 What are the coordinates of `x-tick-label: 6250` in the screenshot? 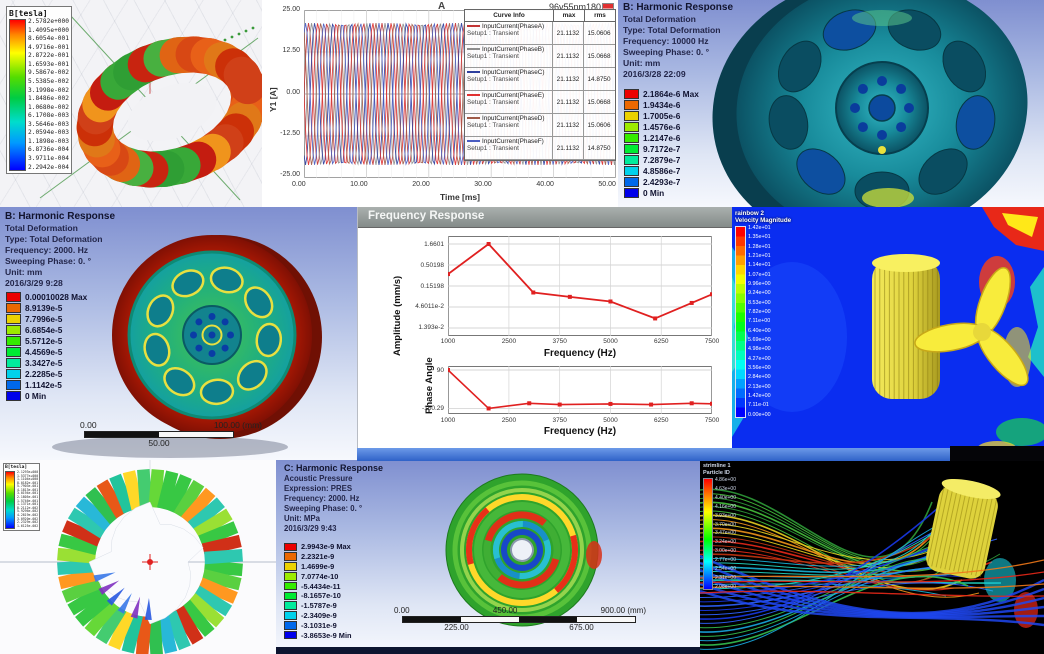 It's located at (661, 341).